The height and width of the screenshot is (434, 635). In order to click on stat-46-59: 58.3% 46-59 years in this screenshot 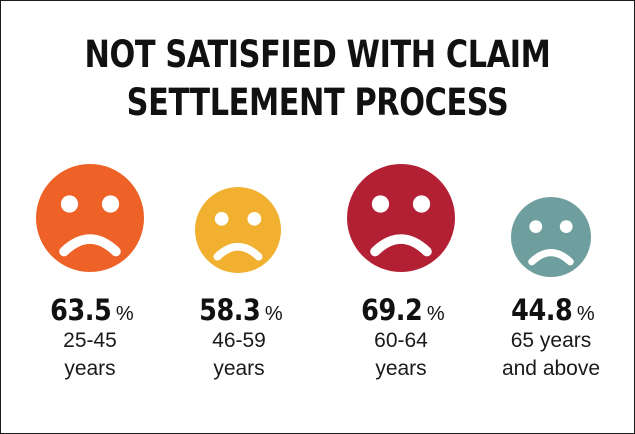, I will do `click(239, 338)`.